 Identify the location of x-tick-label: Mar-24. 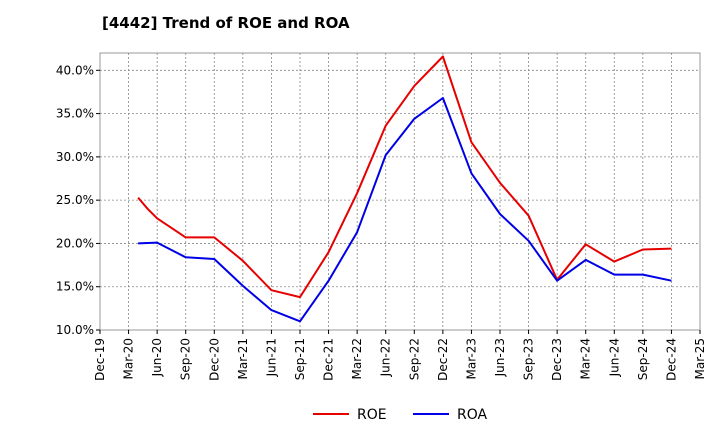
(586, 358).